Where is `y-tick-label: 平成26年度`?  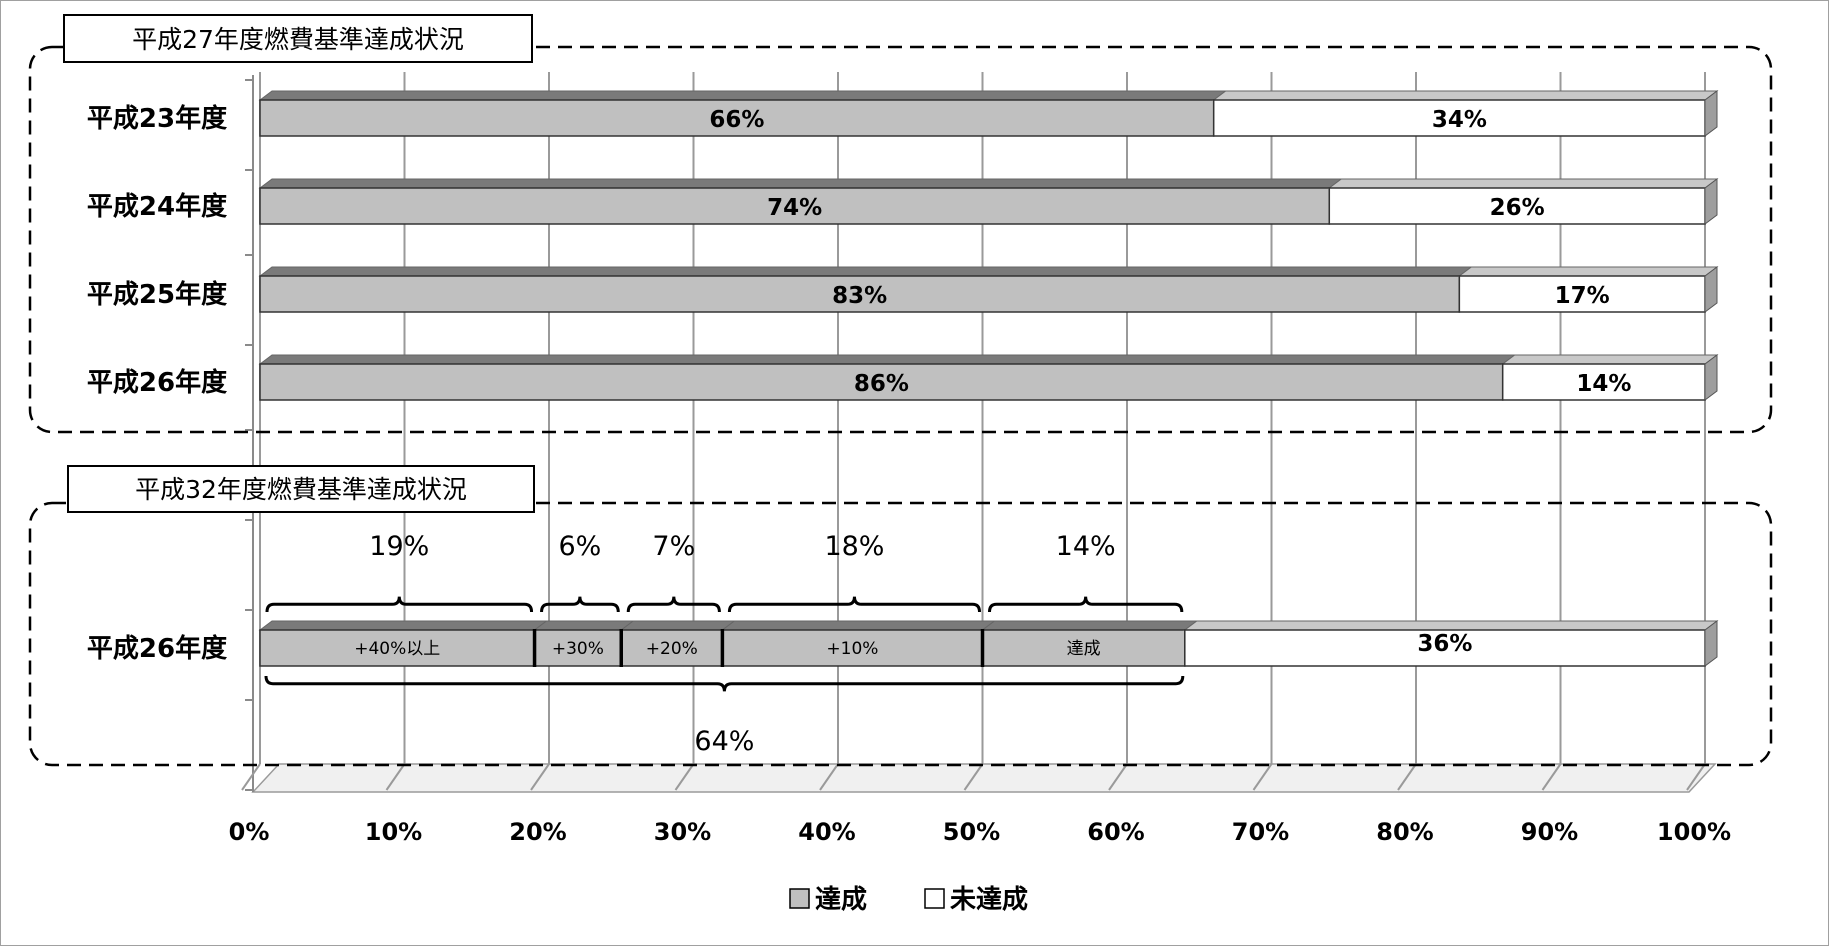 y-tick-label: 平成26年度 is located at coordinates (157, 382).